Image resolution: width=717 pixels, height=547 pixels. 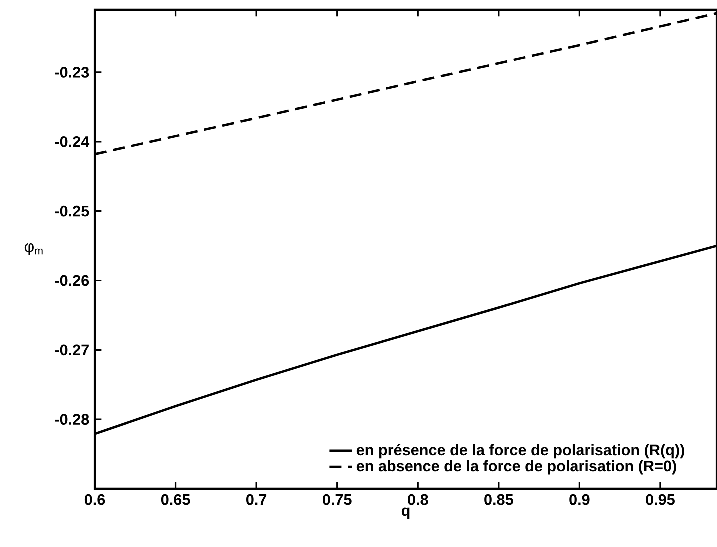 What do you see at coordinates (72, 72) in the screenshot?
I see `y-tick-label: -0.23` at bounding box center [72, 72].